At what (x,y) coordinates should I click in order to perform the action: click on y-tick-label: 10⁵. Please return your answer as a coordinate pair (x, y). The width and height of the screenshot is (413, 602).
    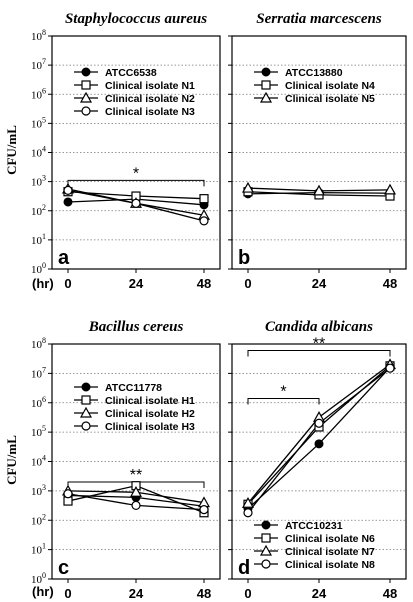
    Looking at the image, I should click on (38, 122).